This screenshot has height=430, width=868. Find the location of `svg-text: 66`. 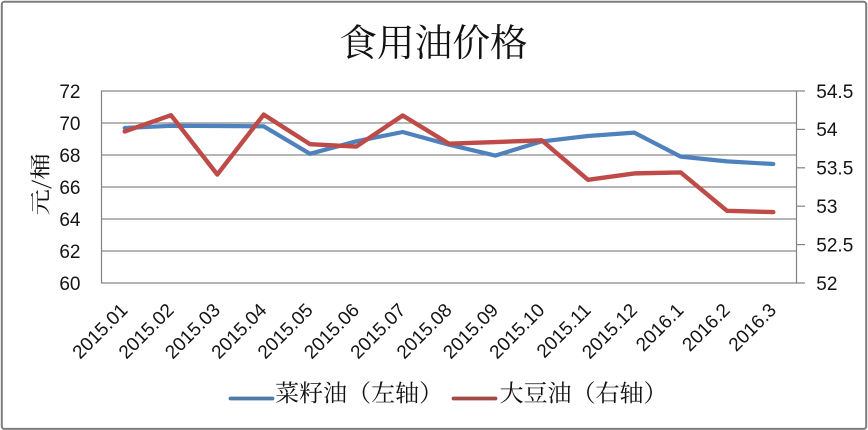

svg-text: 66 is located at coordinates (69, 188).